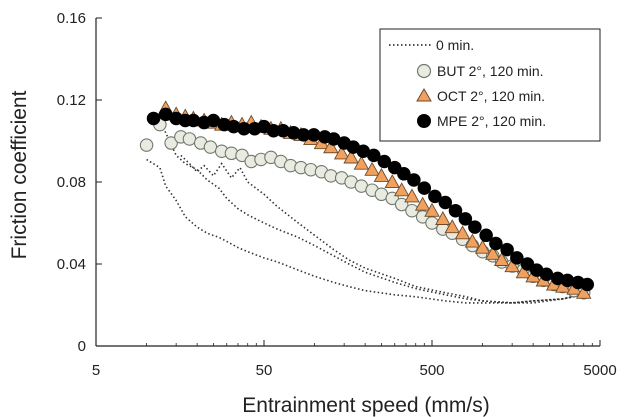 The height and width of the screenshot is (417, 628). What do you see at coordinates (71, 182) in the screenshot?
I see `y-tick-label: 0.08` at bounding box center [71, 182].